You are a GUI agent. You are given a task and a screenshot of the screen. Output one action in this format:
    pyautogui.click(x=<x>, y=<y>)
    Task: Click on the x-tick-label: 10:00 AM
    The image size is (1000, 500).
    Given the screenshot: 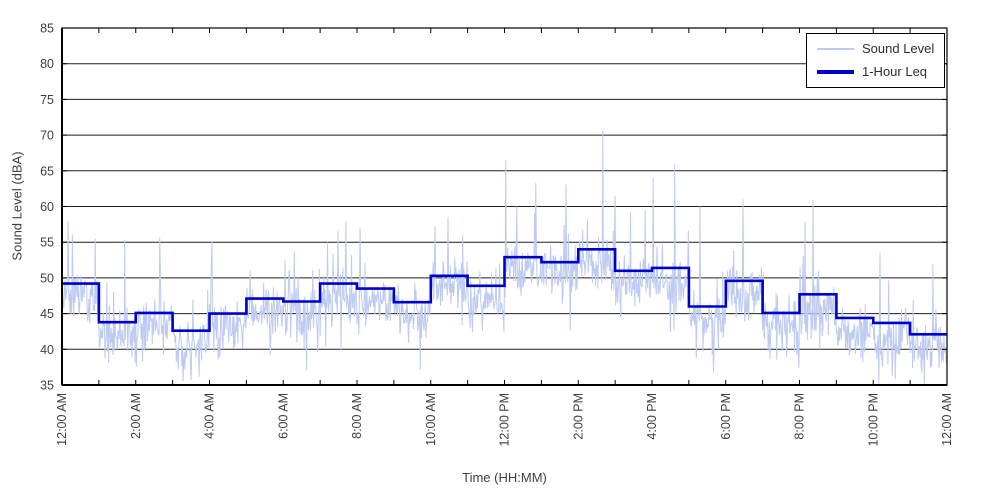 What is the action you would take?
    pyautogui.click(x=431, y=419)
    